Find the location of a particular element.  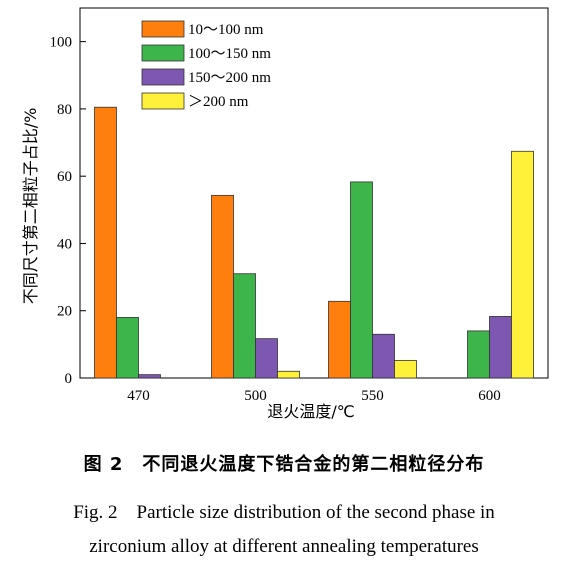

x-tick-label: 600 is located at coordinates (489, 396).